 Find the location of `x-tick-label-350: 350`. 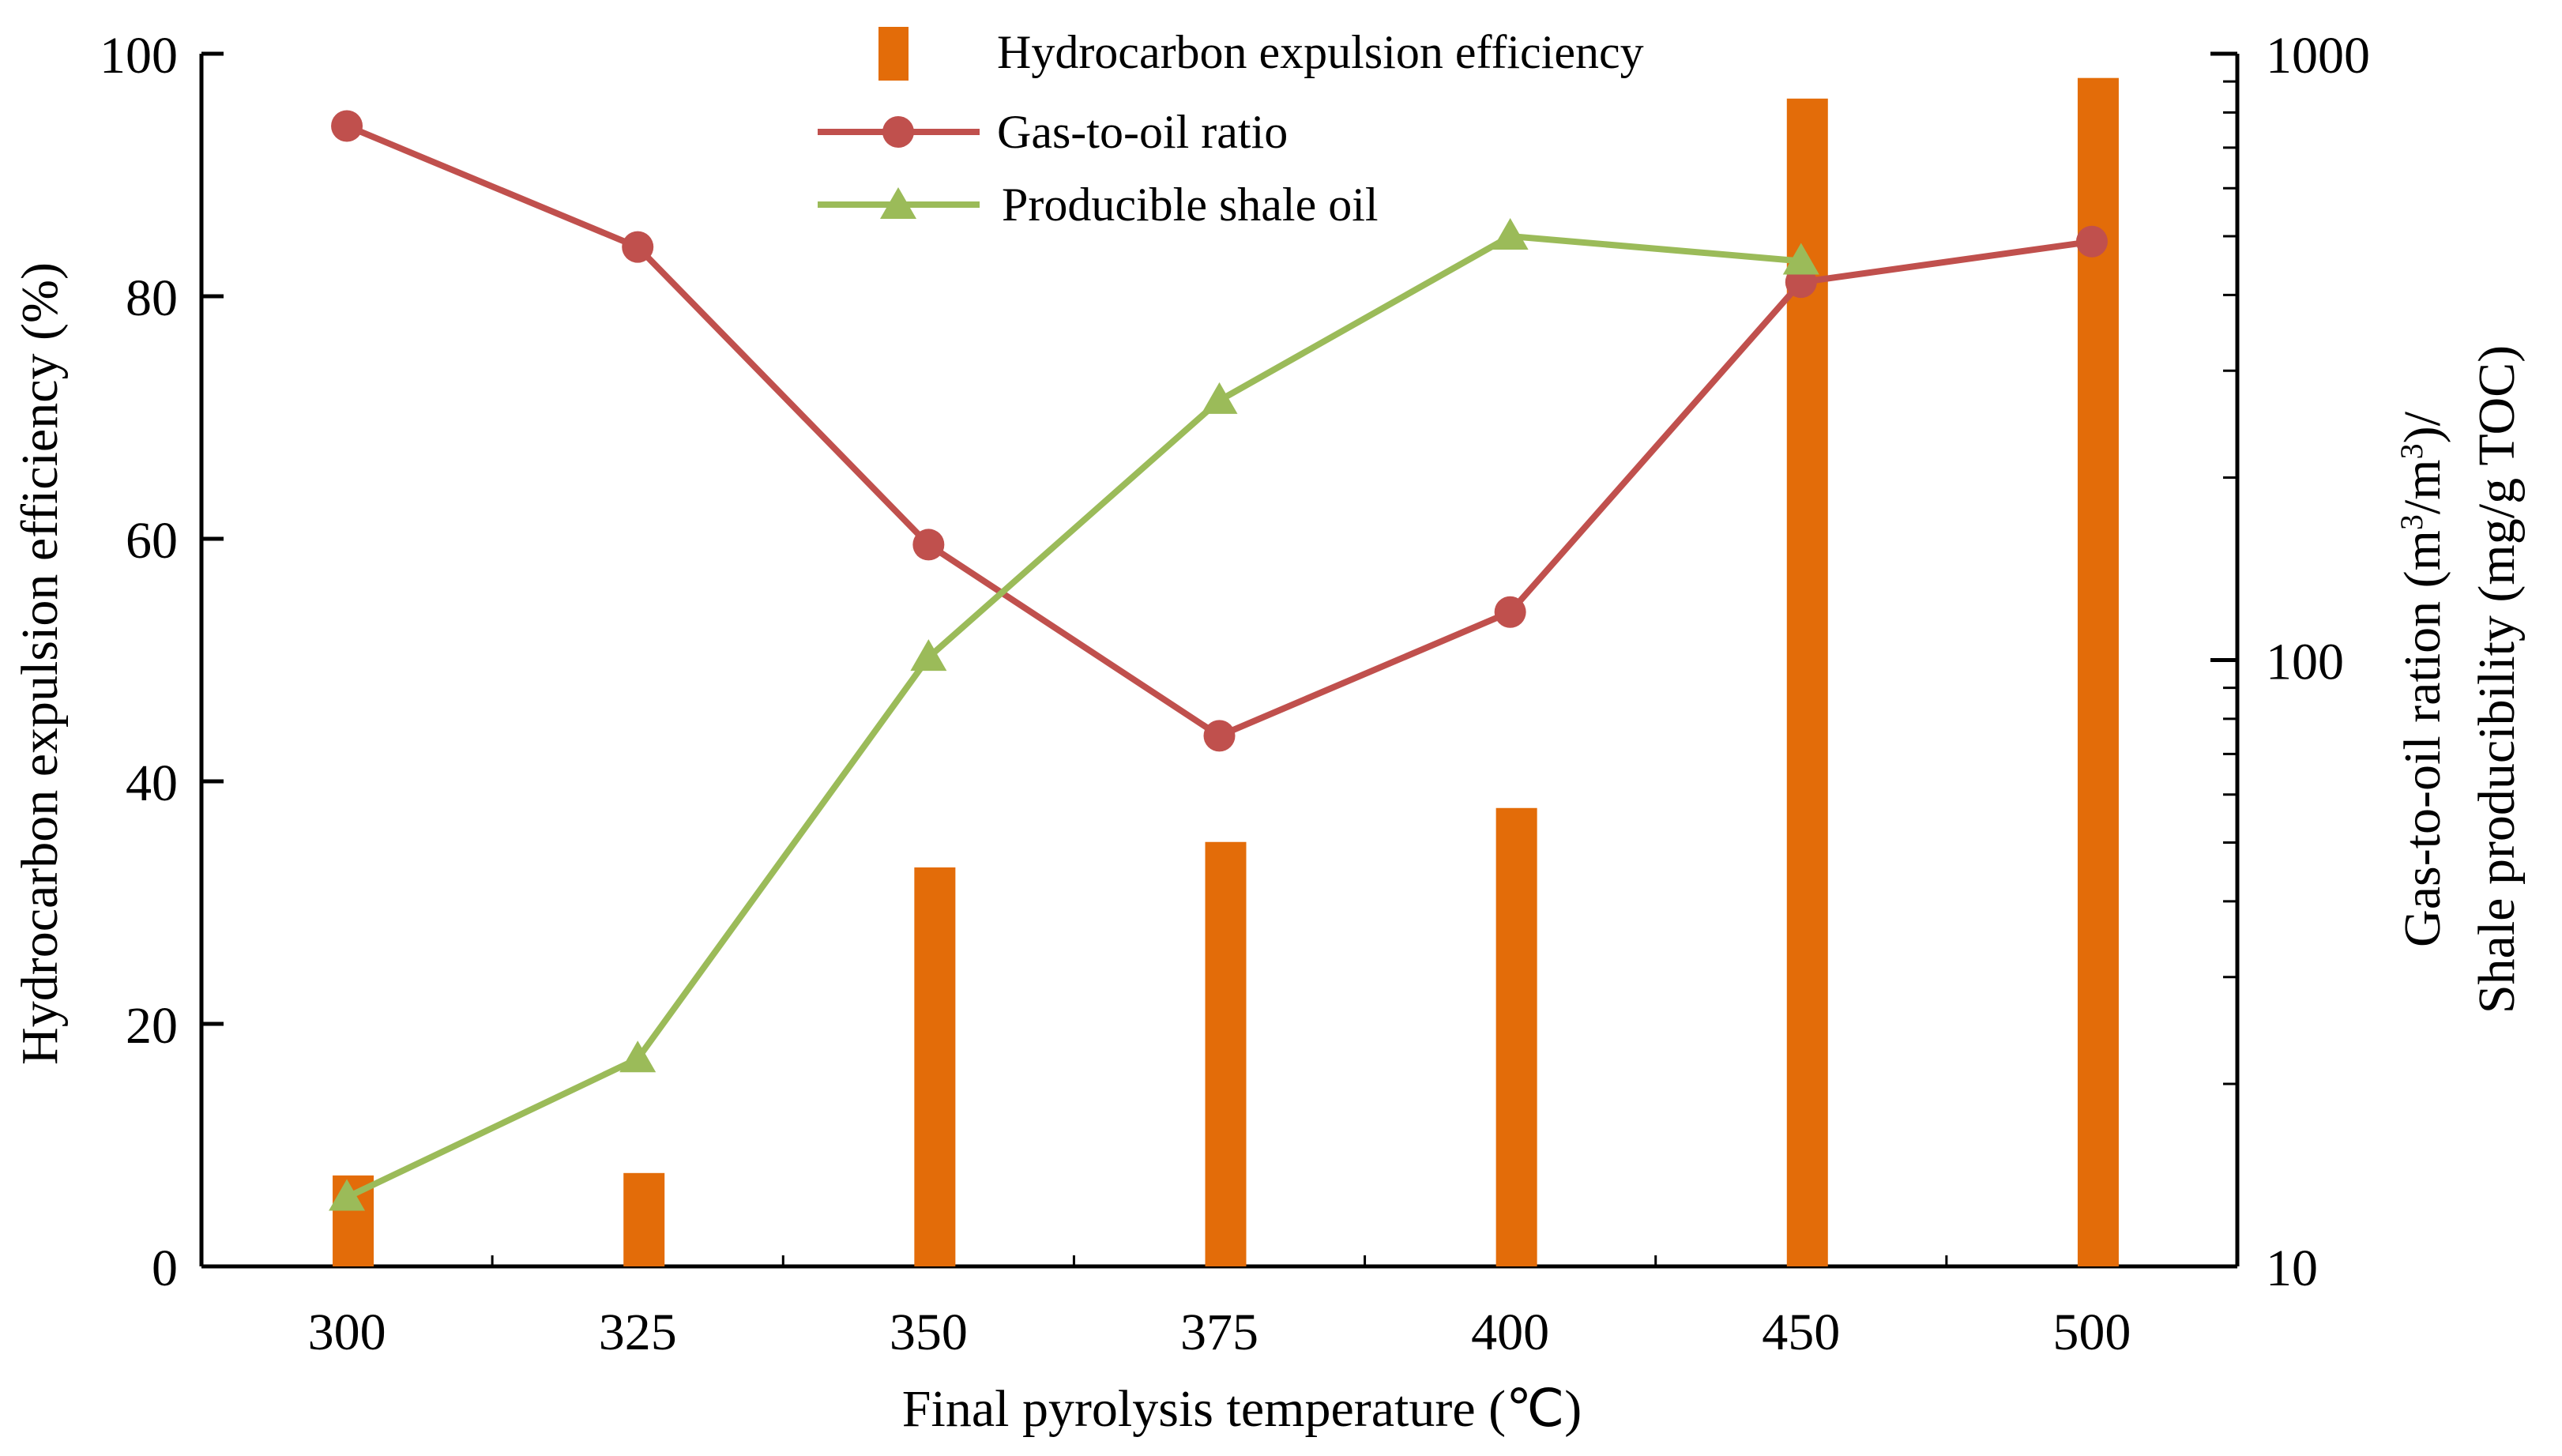

x-tick-label-350: 350 is located at coordinates (929, 1332).